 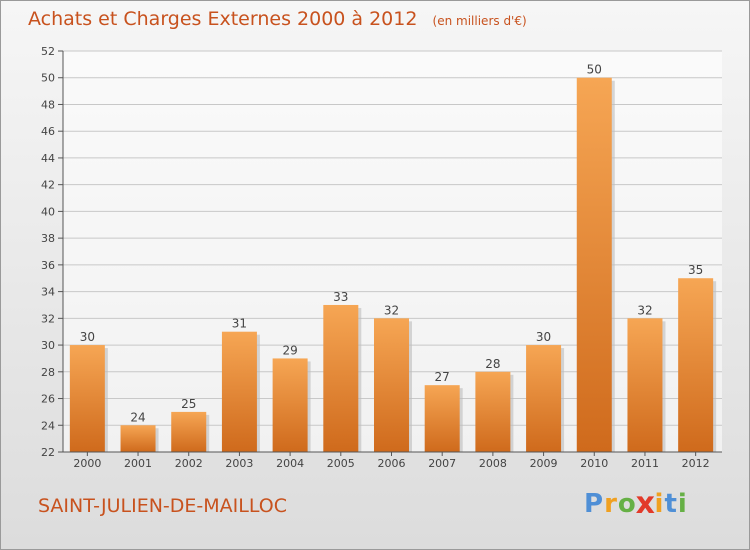 I want to click on x-tick-label: 2012, so click(x=696, y=463).